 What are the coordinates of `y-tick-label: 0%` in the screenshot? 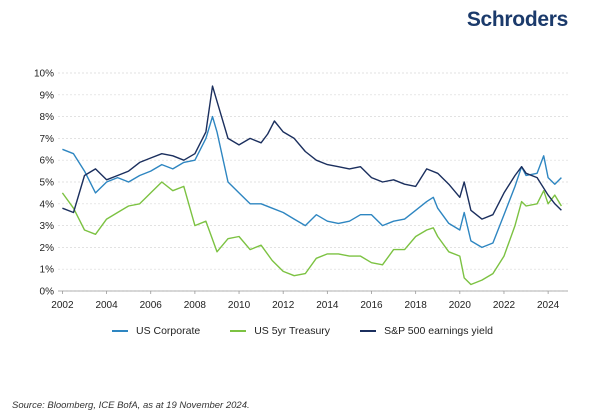 It's located at (47, 292).